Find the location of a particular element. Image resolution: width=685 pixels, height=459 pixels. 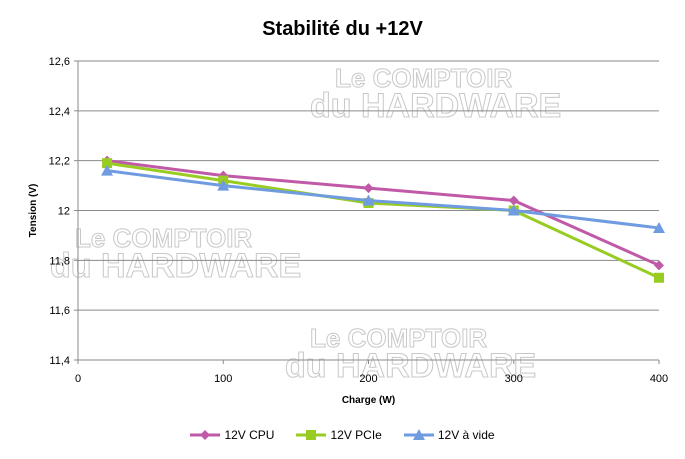

legend-square-icon is located at coordinates (311, 435).